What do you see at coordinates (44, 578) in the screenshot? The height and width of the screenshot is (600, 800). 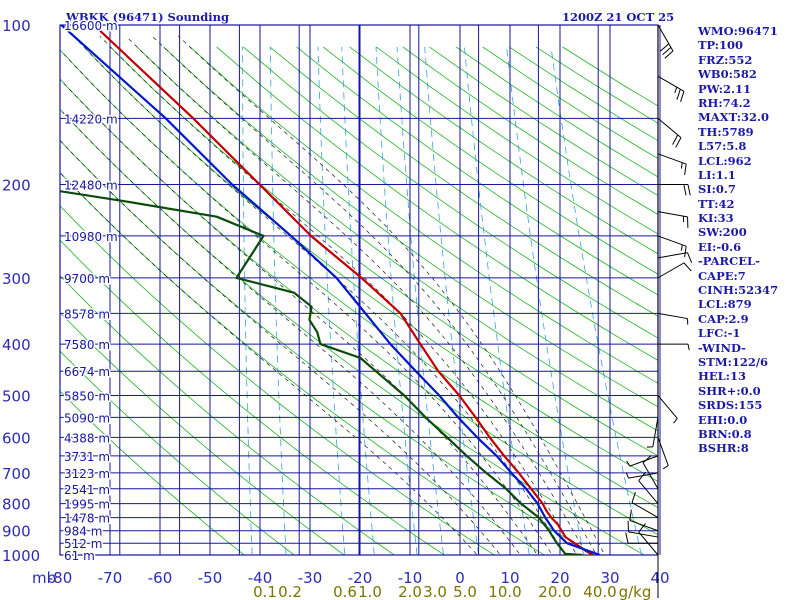 I see `x-unit-label: mb` at bounding box center [44, 578].